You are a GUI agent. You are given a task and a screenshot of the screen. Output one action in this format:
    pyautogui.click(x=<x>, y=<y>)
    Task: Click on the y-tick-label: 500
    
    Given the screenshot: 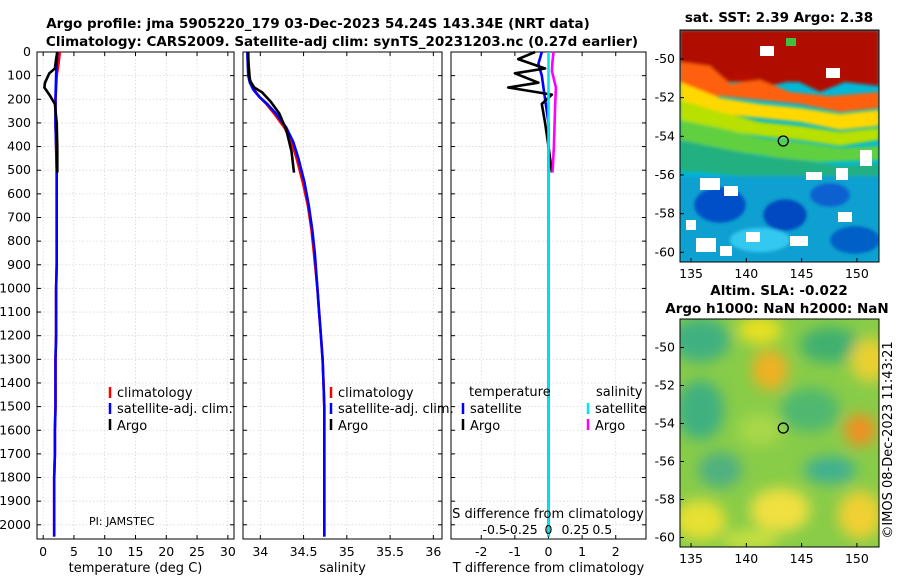 What is the action you would take?
    pyautogui.click(x=19, y=169)
    